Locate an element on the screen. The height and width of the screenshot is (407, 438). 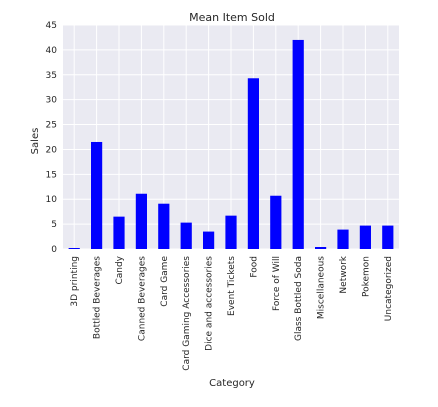
x-tick-label: Canned Beverages is located at coordinates (142, 298).